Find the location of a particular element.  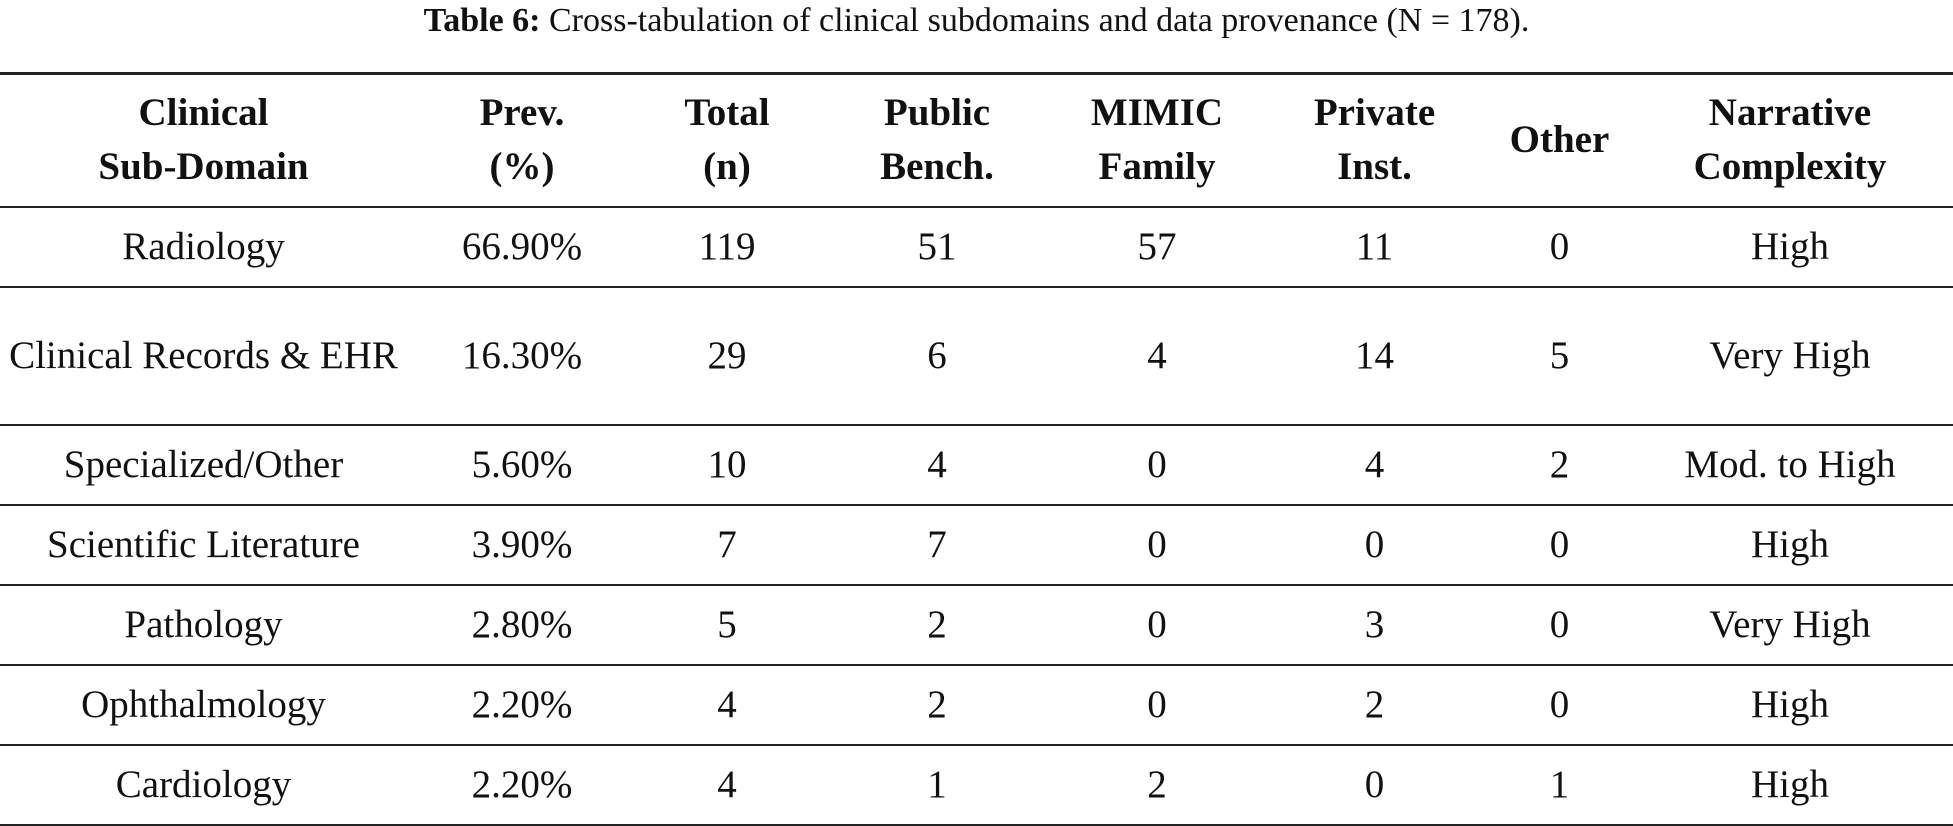

cell-total: 5 is located at coordinates (727, 625).